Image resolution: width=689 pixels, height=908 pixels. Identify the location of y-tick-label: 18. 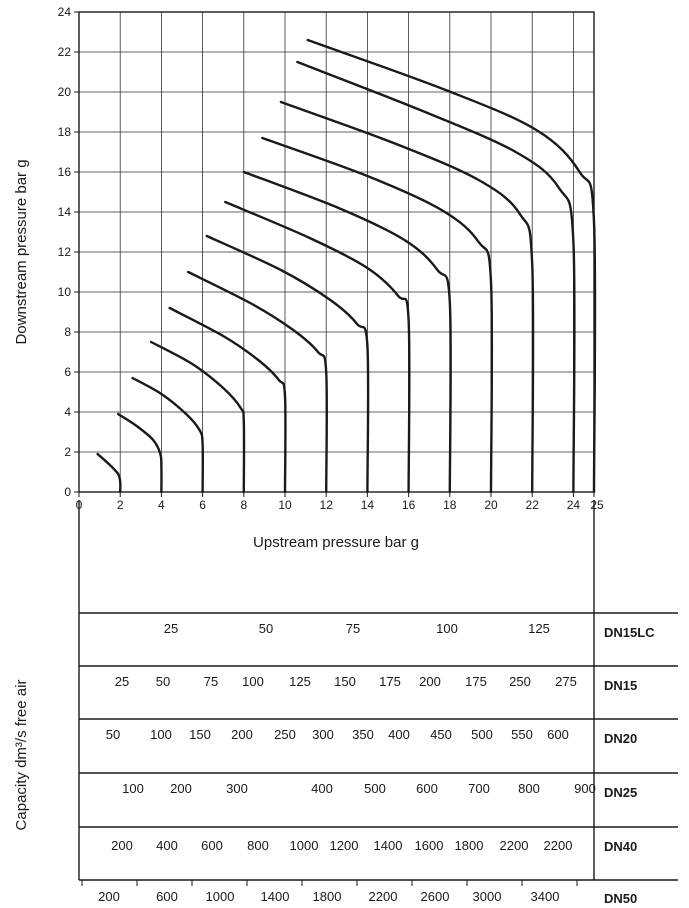
(65, 132).